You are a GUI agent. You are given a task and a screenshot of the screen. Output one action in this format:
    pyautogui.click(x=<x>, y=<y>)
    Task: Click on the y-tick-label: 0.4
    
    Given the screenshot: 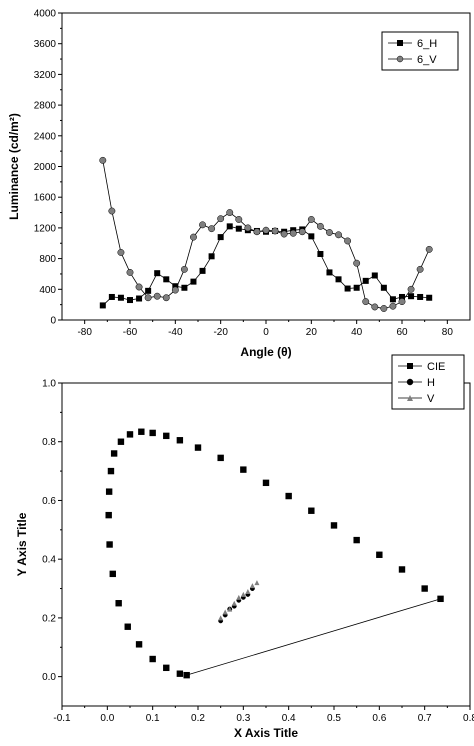 What is the action you would take?
    pyautogui.click(x=49, y=560)
    